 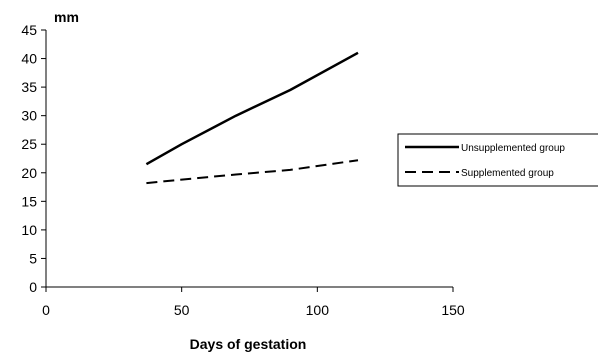 I want to click on series-lines, so click(x=252, y=118).